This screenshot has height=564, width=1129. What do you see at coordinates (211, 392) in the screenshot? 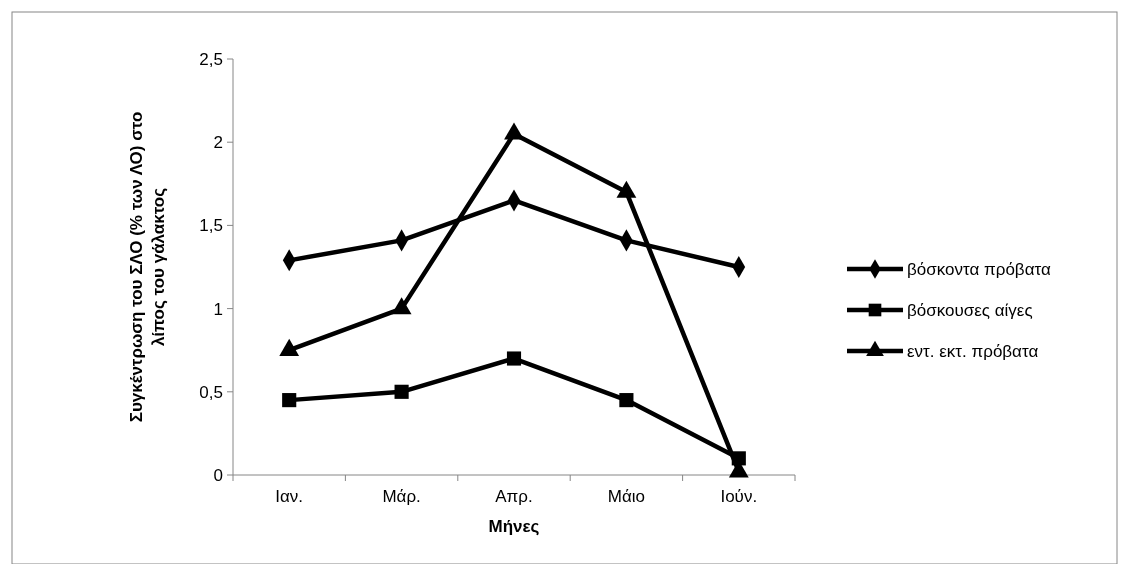
I see `y-tick-label: 0,5` at bounding box center [211, 392].